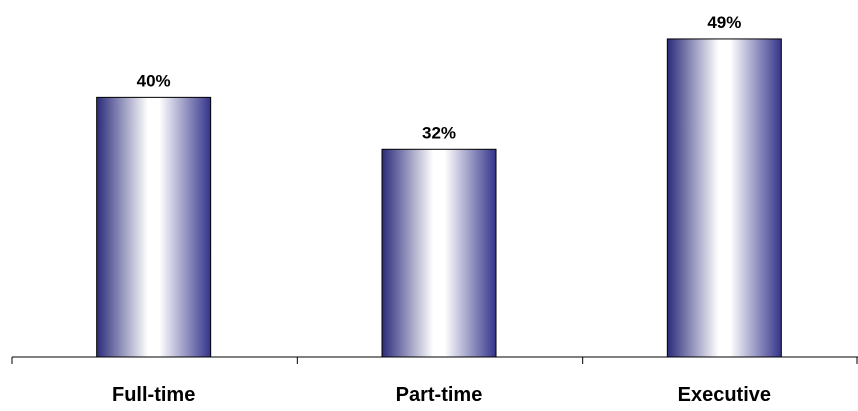 The width and height of the screenshot is (858, 411). Describe the element at coordinates (154, 80) in the screenshot. I see `data-label: 40%` at that location.